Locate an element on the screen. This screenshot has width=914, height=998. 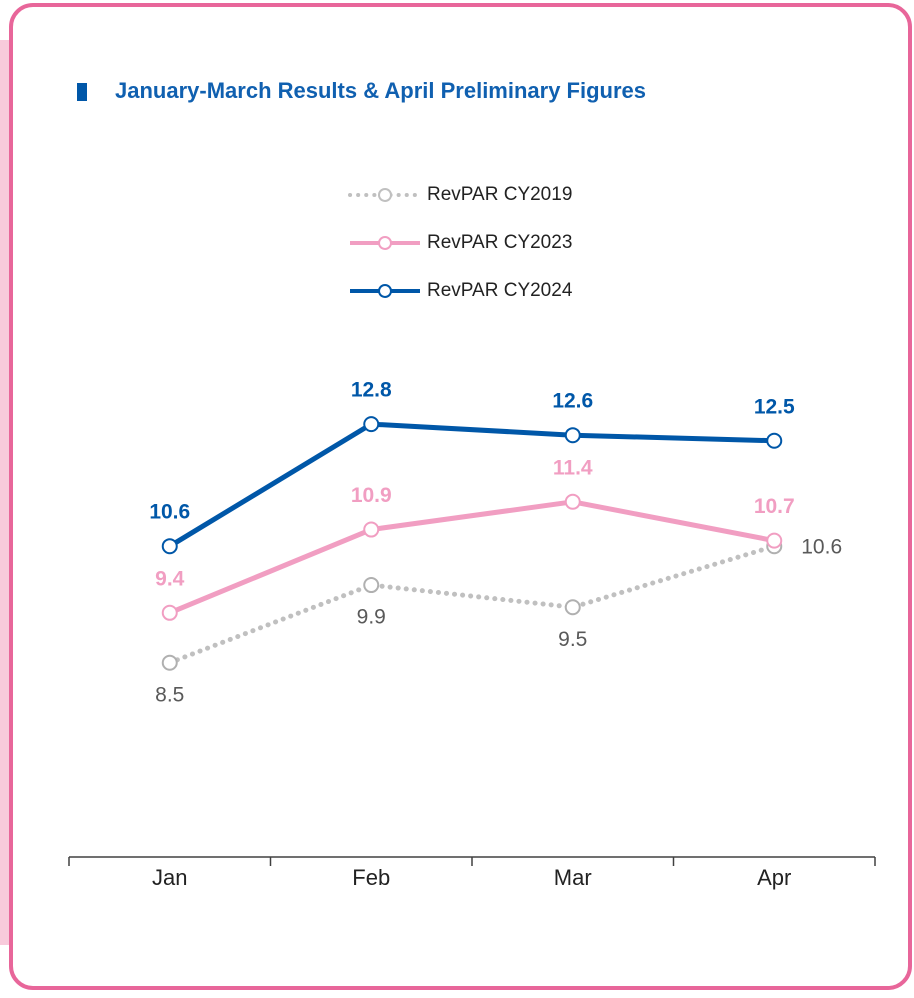
data-label: 9.4 is located at coordinates (170, 578).